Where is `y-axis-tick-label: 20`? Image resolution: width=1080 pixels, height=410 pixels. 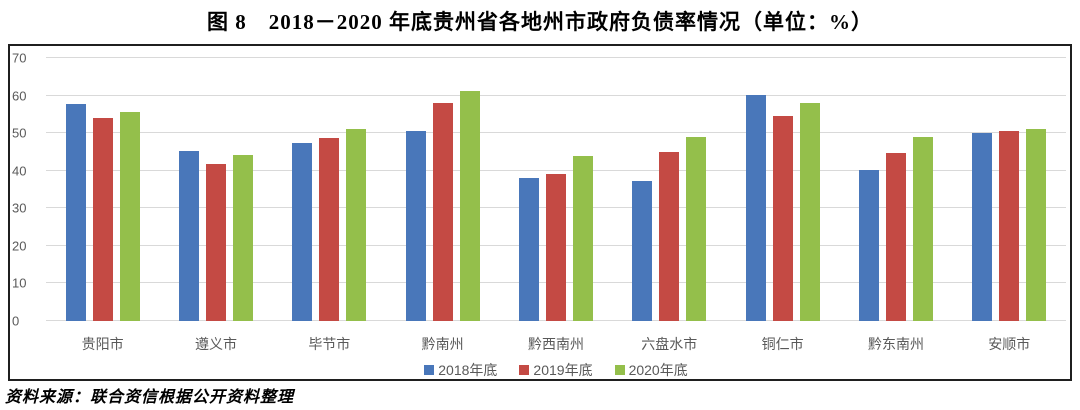
y-axis-tick-label: 20 is located at coordinates (19, 246).